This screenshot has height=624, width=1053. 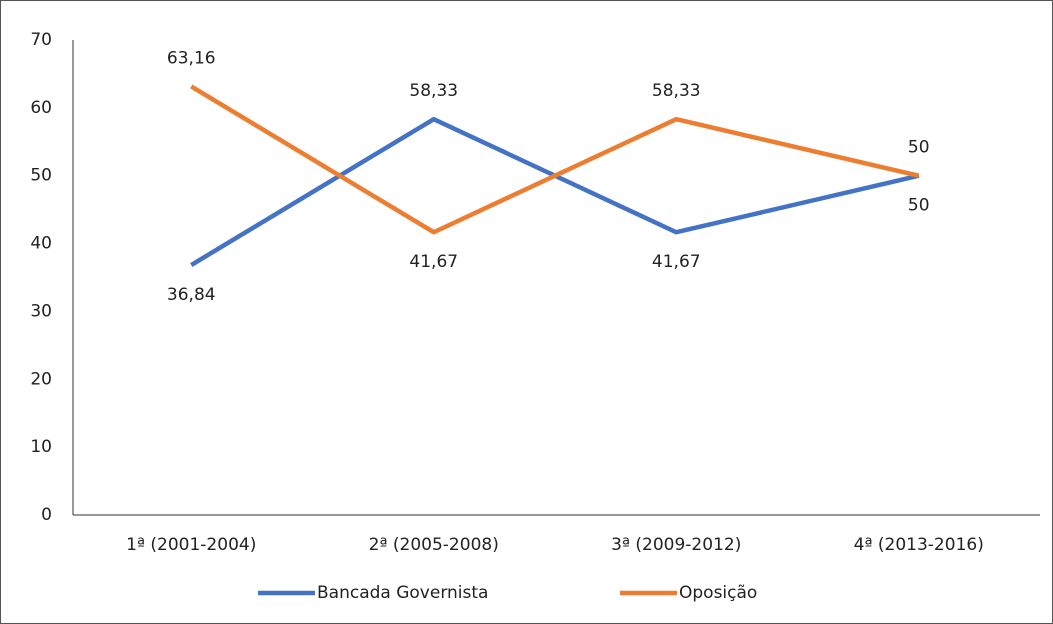 What do you see at coordinates (41, 447) in the screenshot?
I see `y-tick-label: 10` at bounding box center [41, 447].